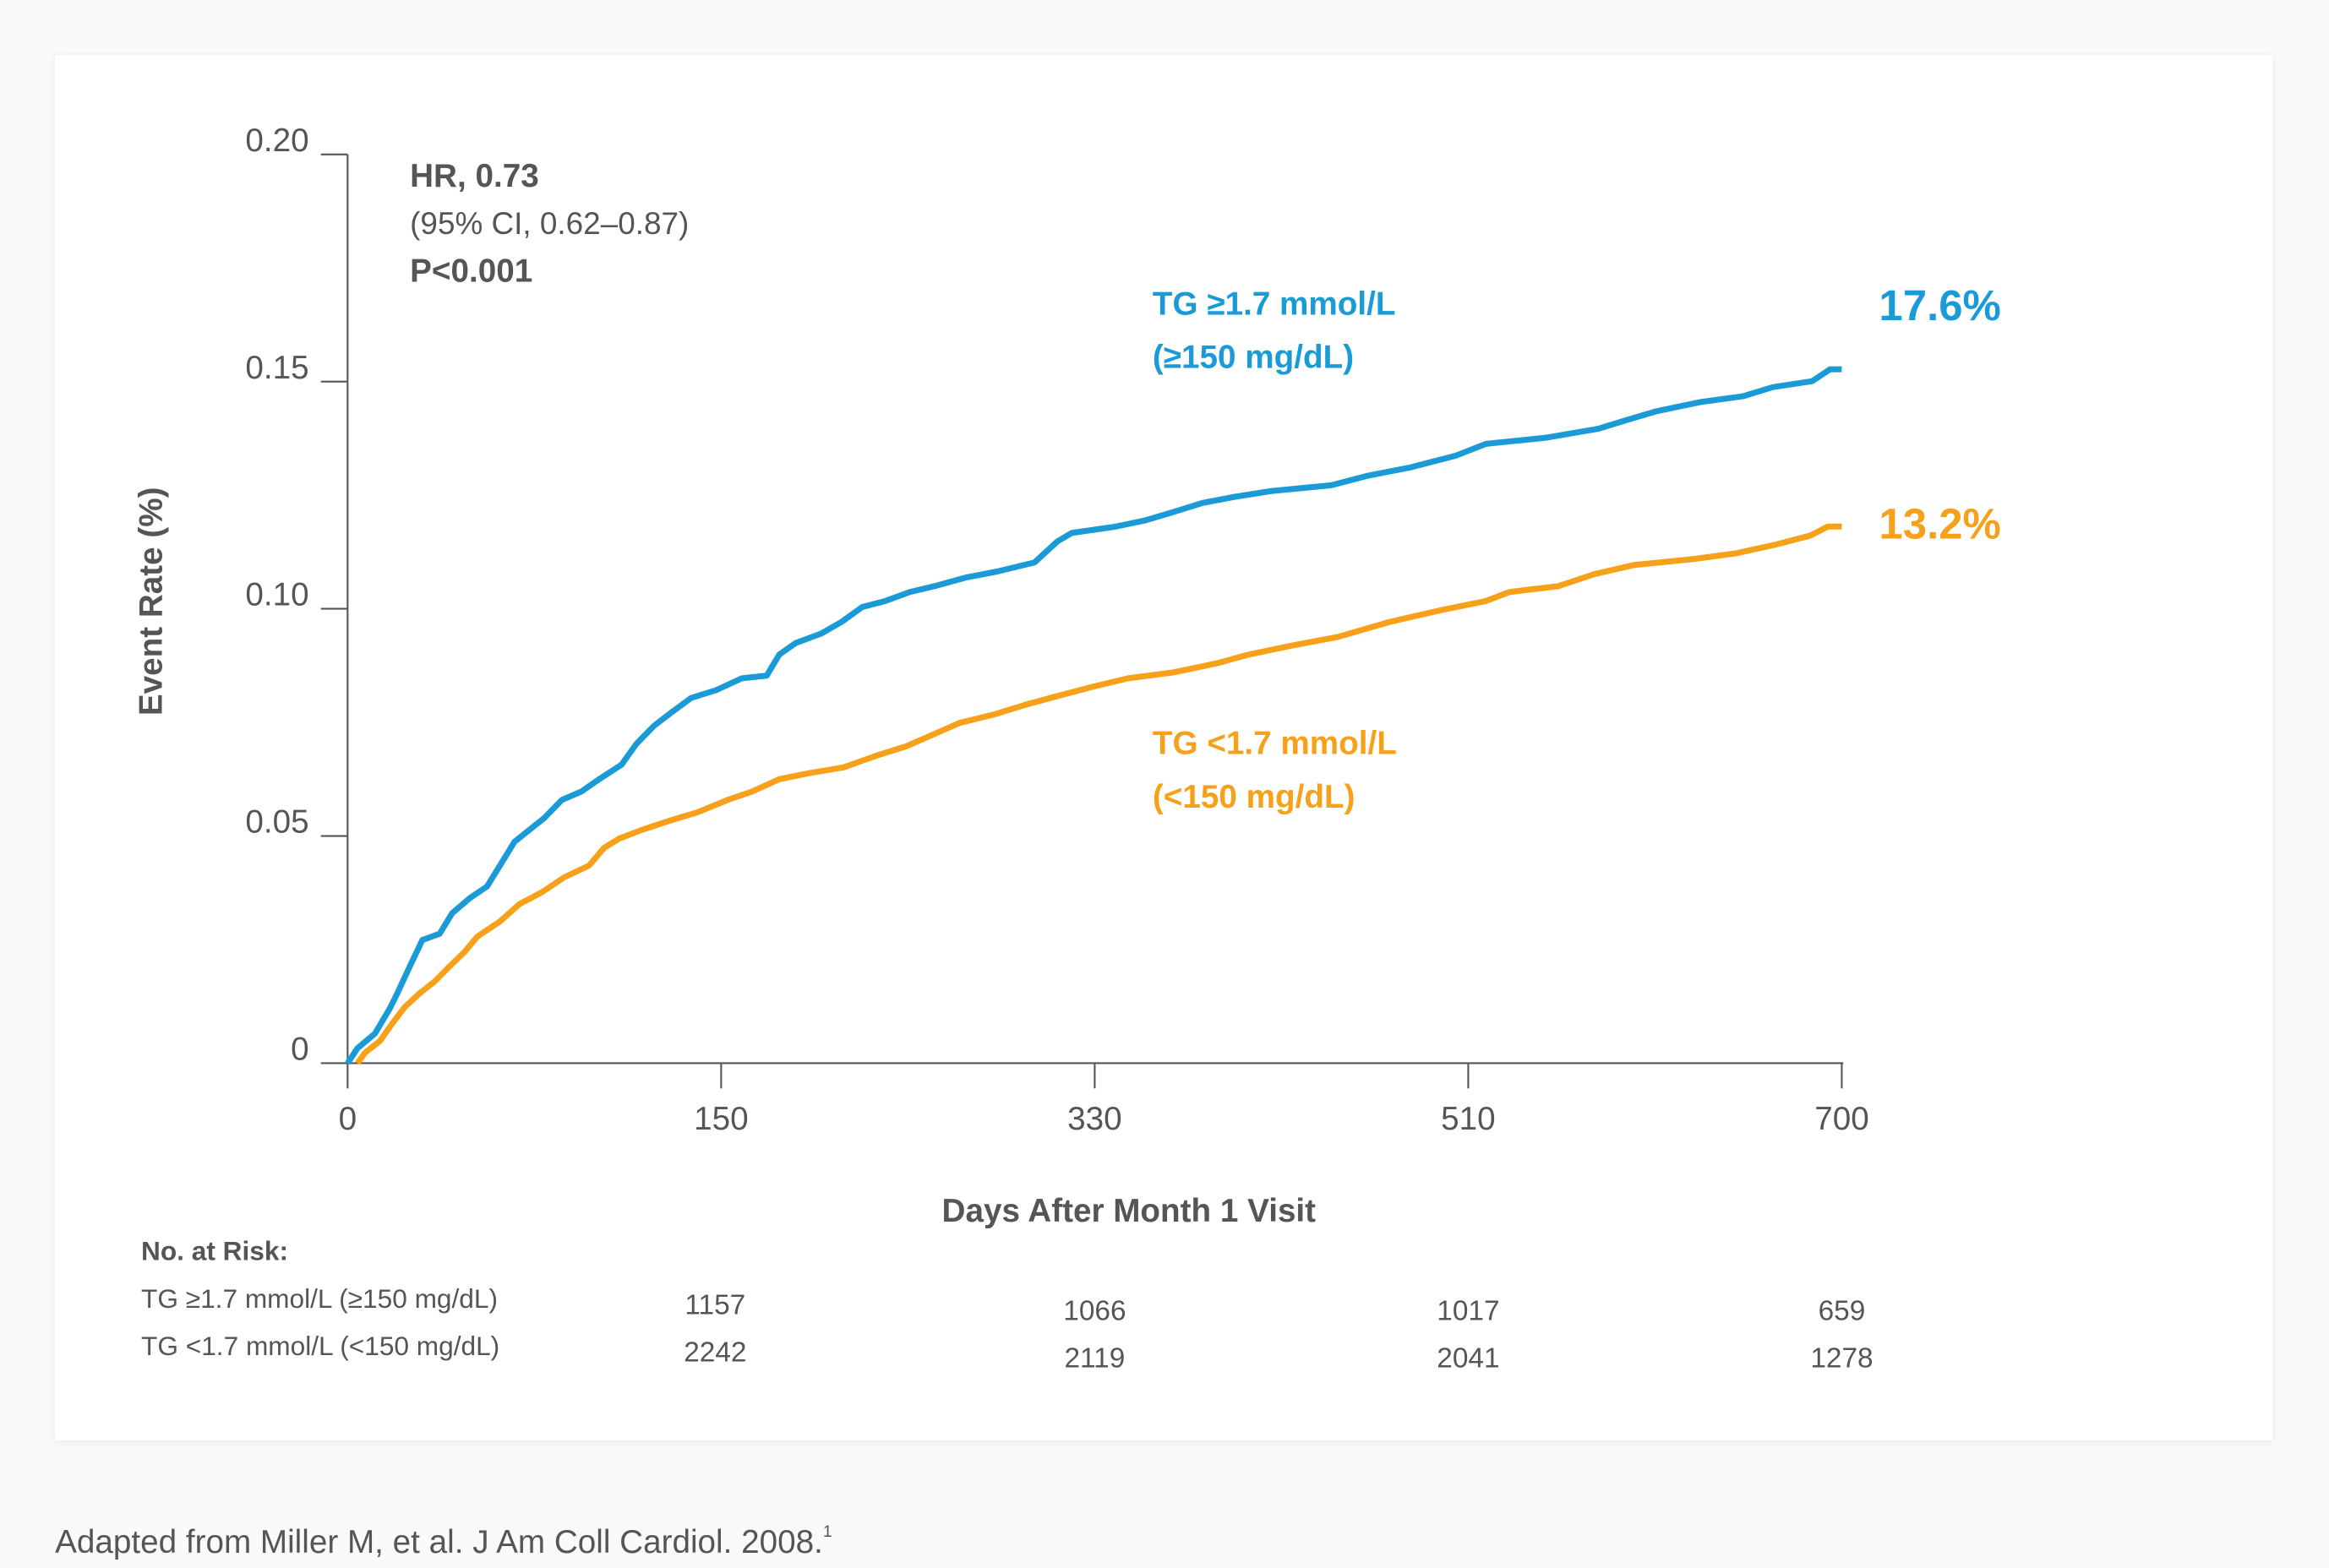 The height and width of the screenshot is (1568, 2329). What do you see at coordinates (1939, 305) in the screenshot?
I see `end-label: 17.6%` at bounding box center [1939, 305].